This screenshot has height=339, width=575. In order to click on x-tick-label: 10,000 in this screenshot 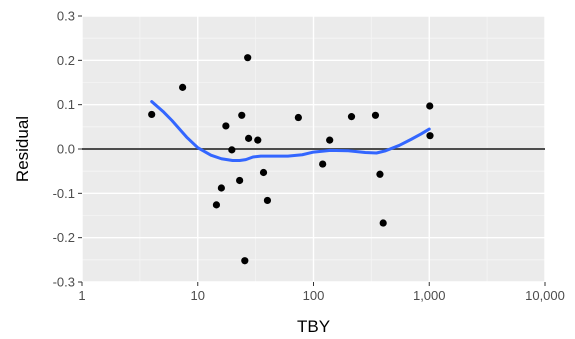, I will do `click(545, 295)`.